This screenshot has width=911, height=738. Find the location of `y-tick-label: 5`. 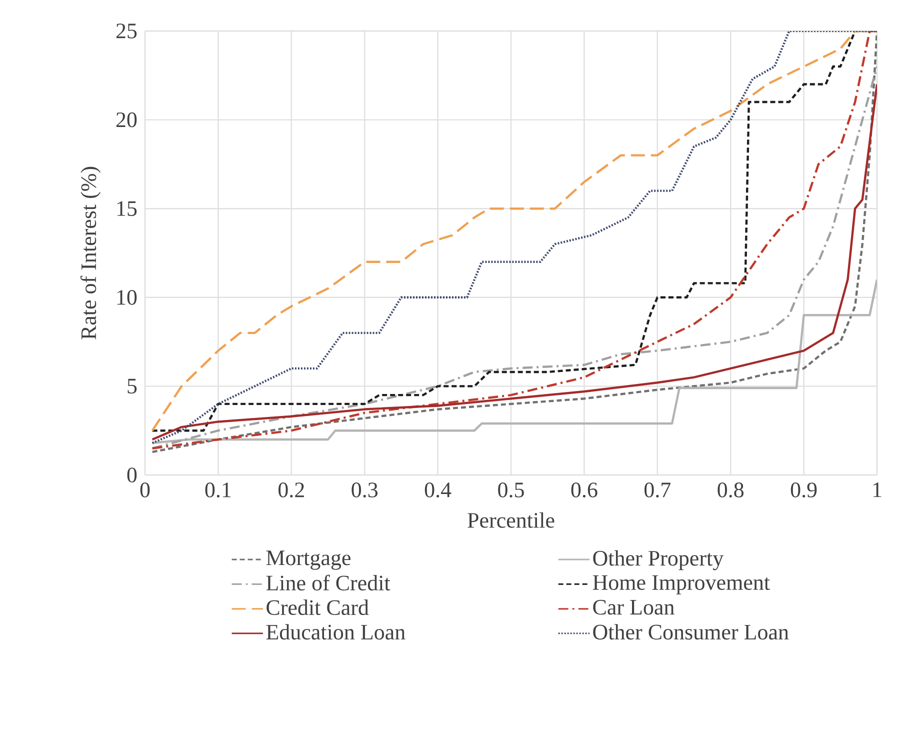

y-tick-label: 5 is located at coordinates (132, 386).